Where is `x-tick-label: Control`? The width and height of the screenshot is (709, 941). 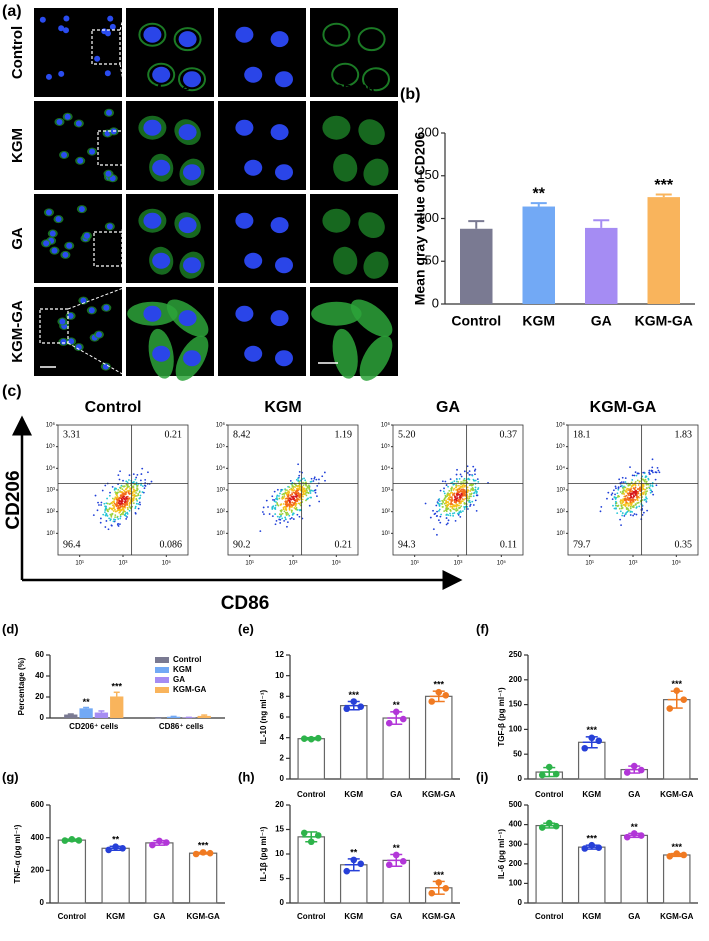 x-tick-label: Control is located at coordinates (72, 916).